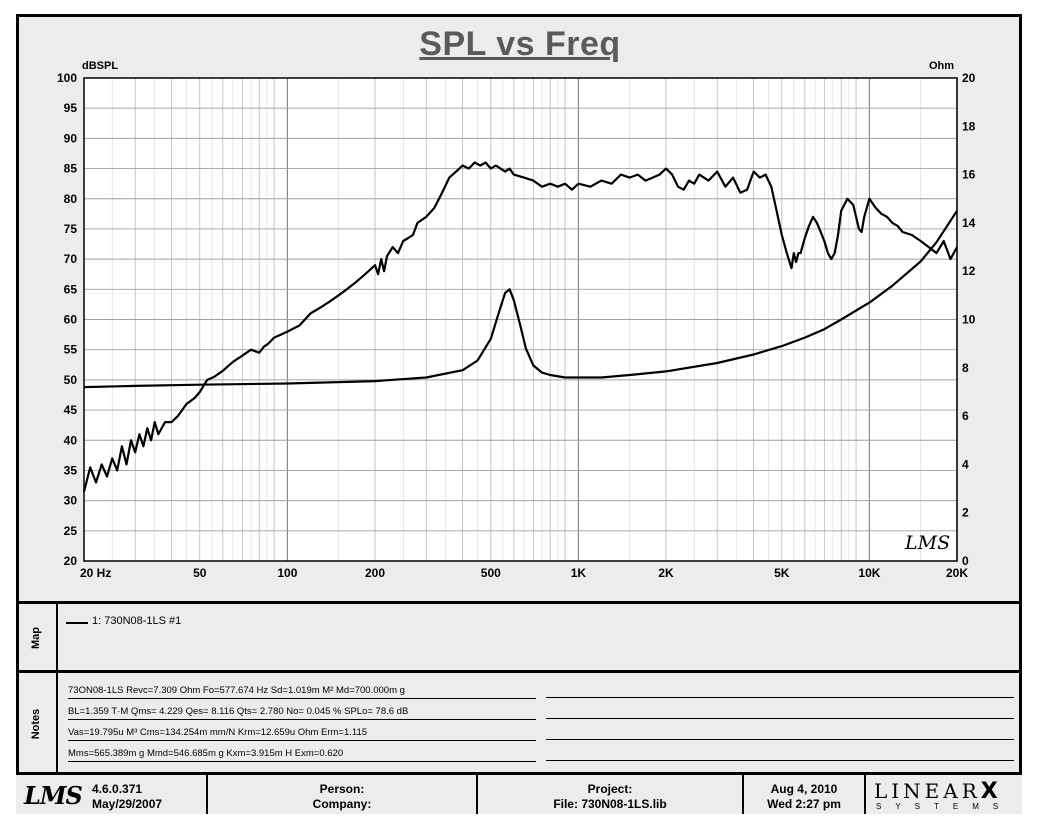  What do you see at coordinates (969, 223) in the screenshot?
I see `y2-tick-label: 14` at bounding box center [969, 223].